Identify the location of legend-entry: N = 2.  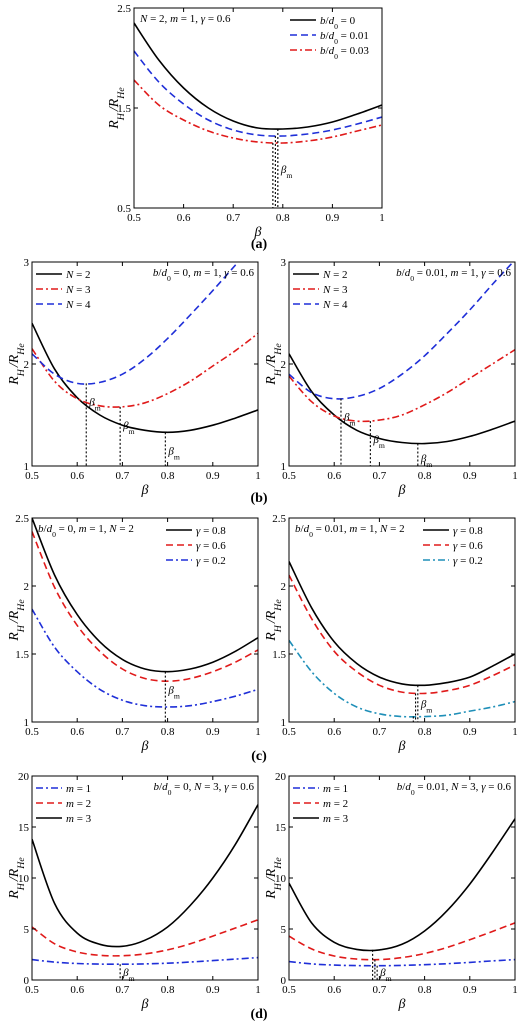
(335, 275).